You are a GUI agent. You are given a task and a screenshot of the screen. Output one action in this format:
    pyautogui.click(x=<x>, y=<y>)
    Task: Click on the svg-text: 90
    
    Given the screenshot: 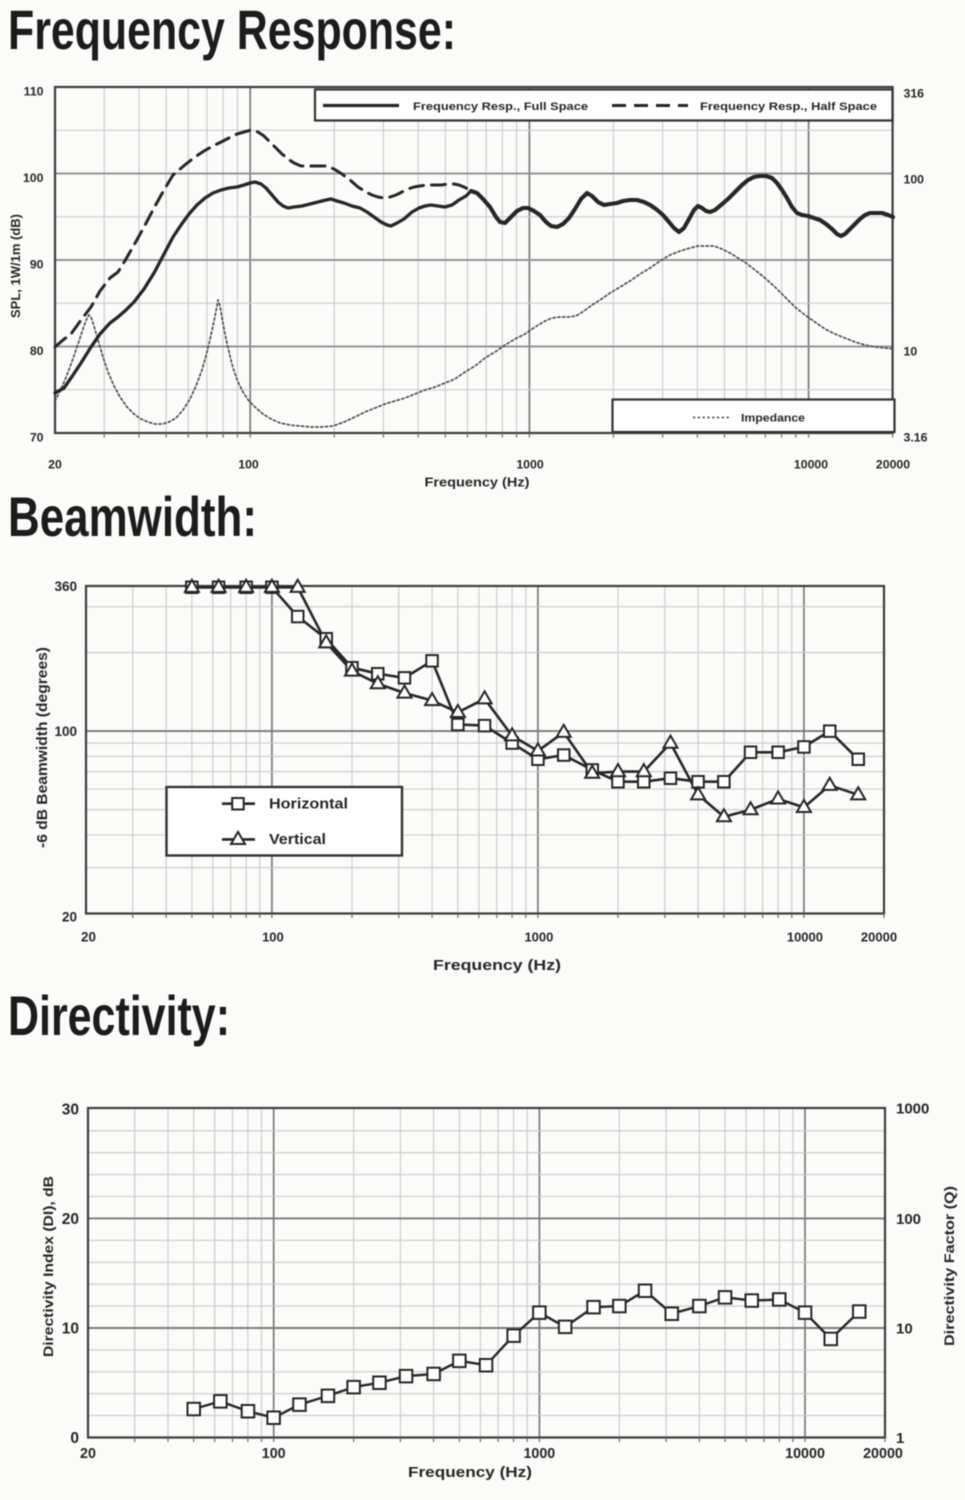 What is the action you would take?
    pyautogui.click(x=37, y=265)
    